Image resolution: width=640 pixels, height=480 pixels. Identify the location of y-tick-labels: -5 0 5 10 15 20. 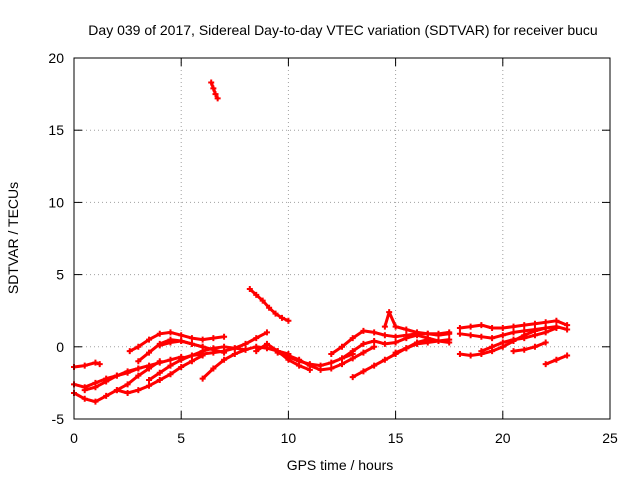
(56, 238).